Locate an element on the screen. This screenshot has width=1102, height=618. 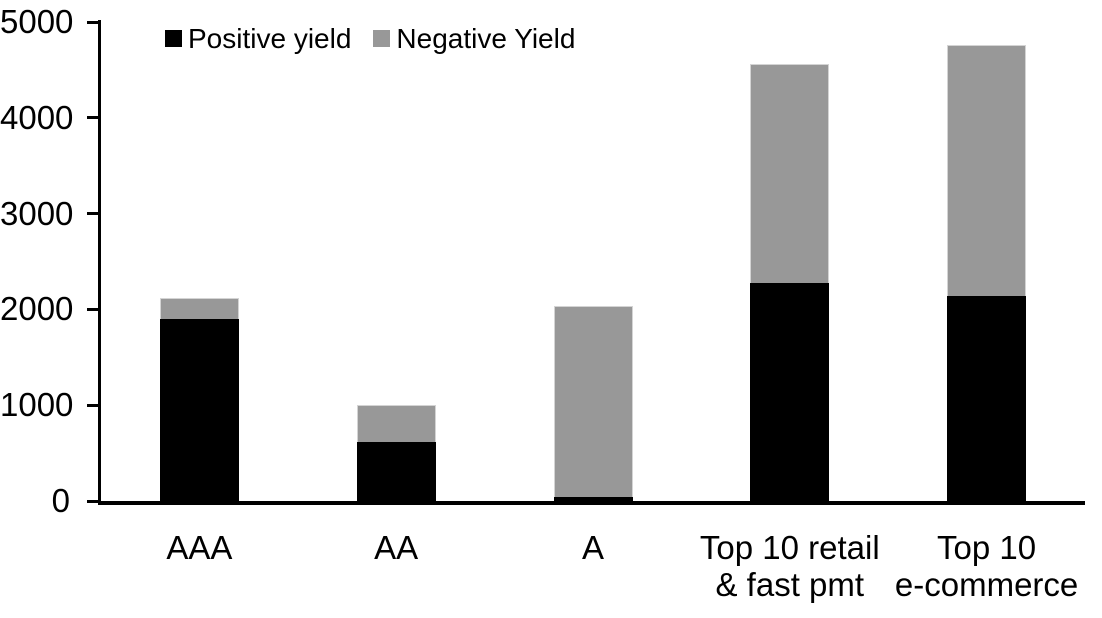
x-axis-label: AAA is located at coordinates (199, 547).